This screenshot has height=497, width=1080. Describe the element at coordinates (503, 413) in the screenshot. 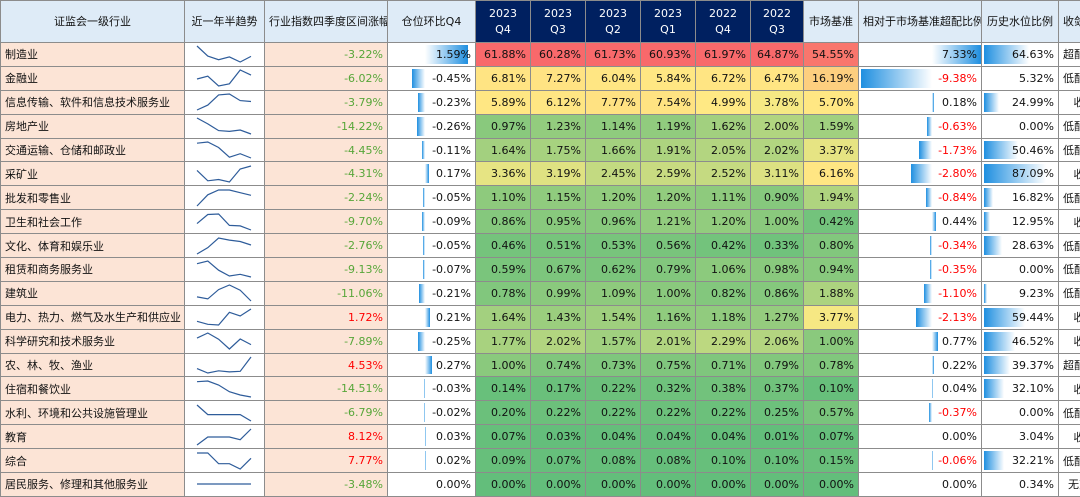

I see `quarter-weight: 0.20%` at that location.